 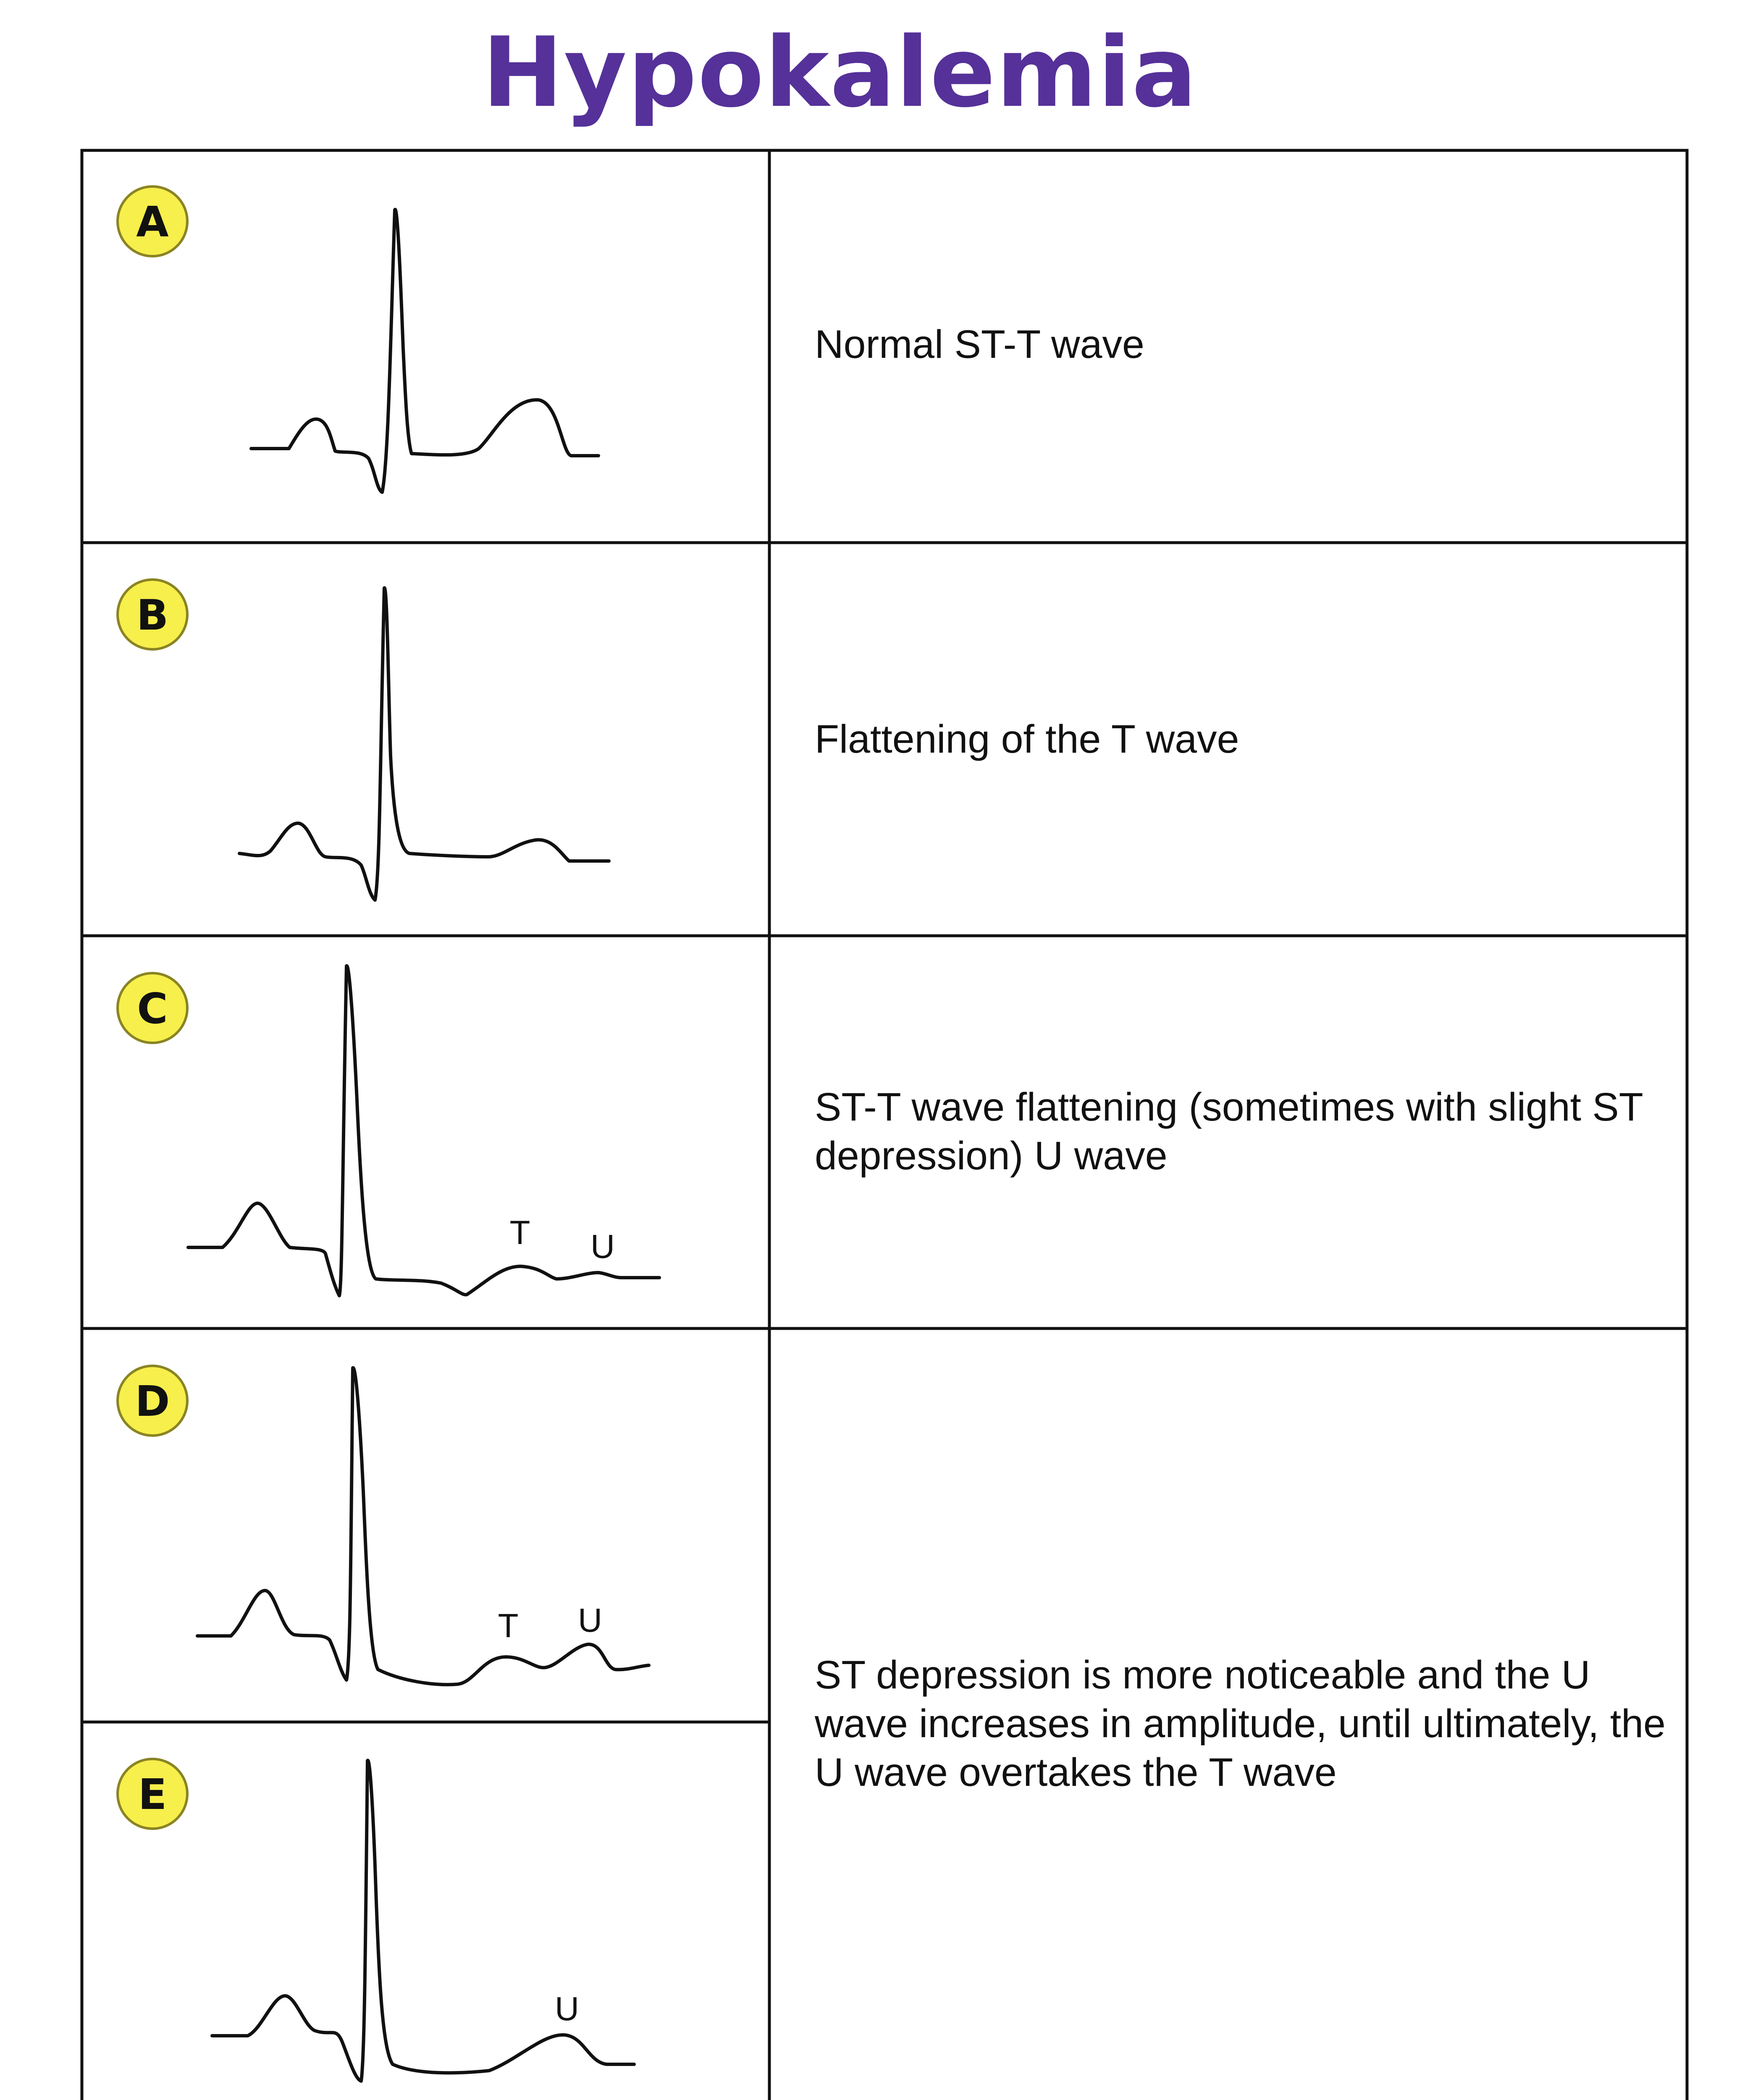 I want to click on badge-e-label: E, so click(x=152, y=1794).